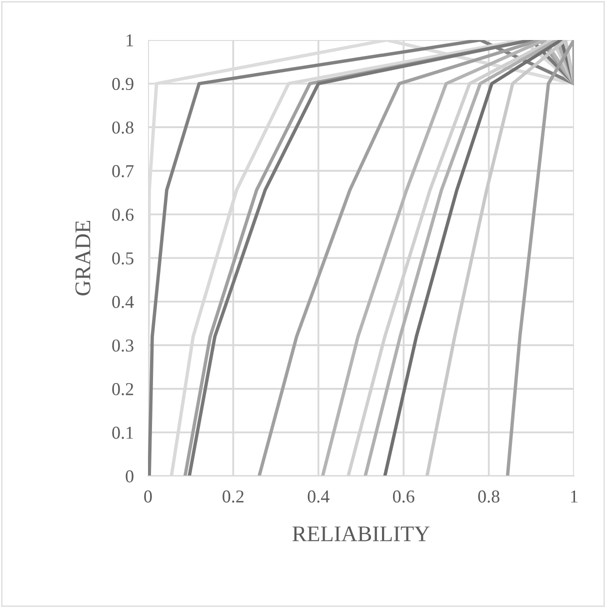 This screenshot has height=608, width=606. What do you see at coordinates (123, 214) in the screenshot?
I see `y-tick-label: 0.6` at bounding box center [123, 214].